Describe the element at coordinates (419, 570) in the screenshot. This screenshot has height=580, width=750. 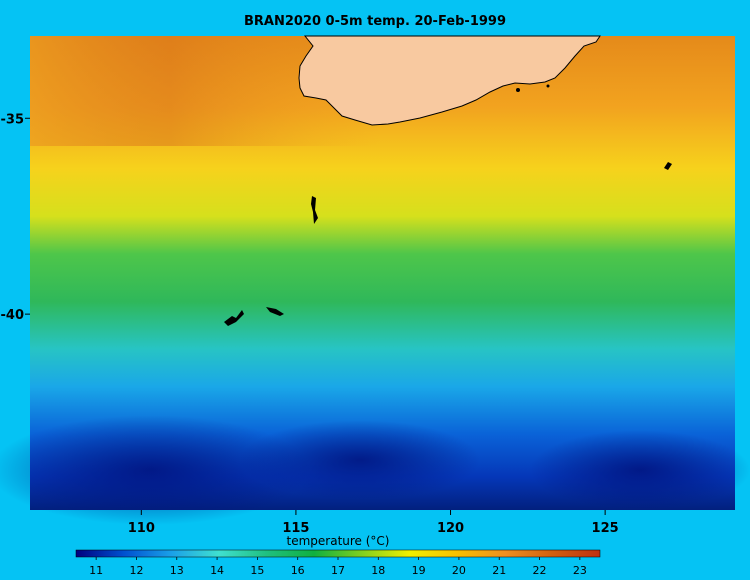
I see `colorbar-tick-label: 19` at that location.